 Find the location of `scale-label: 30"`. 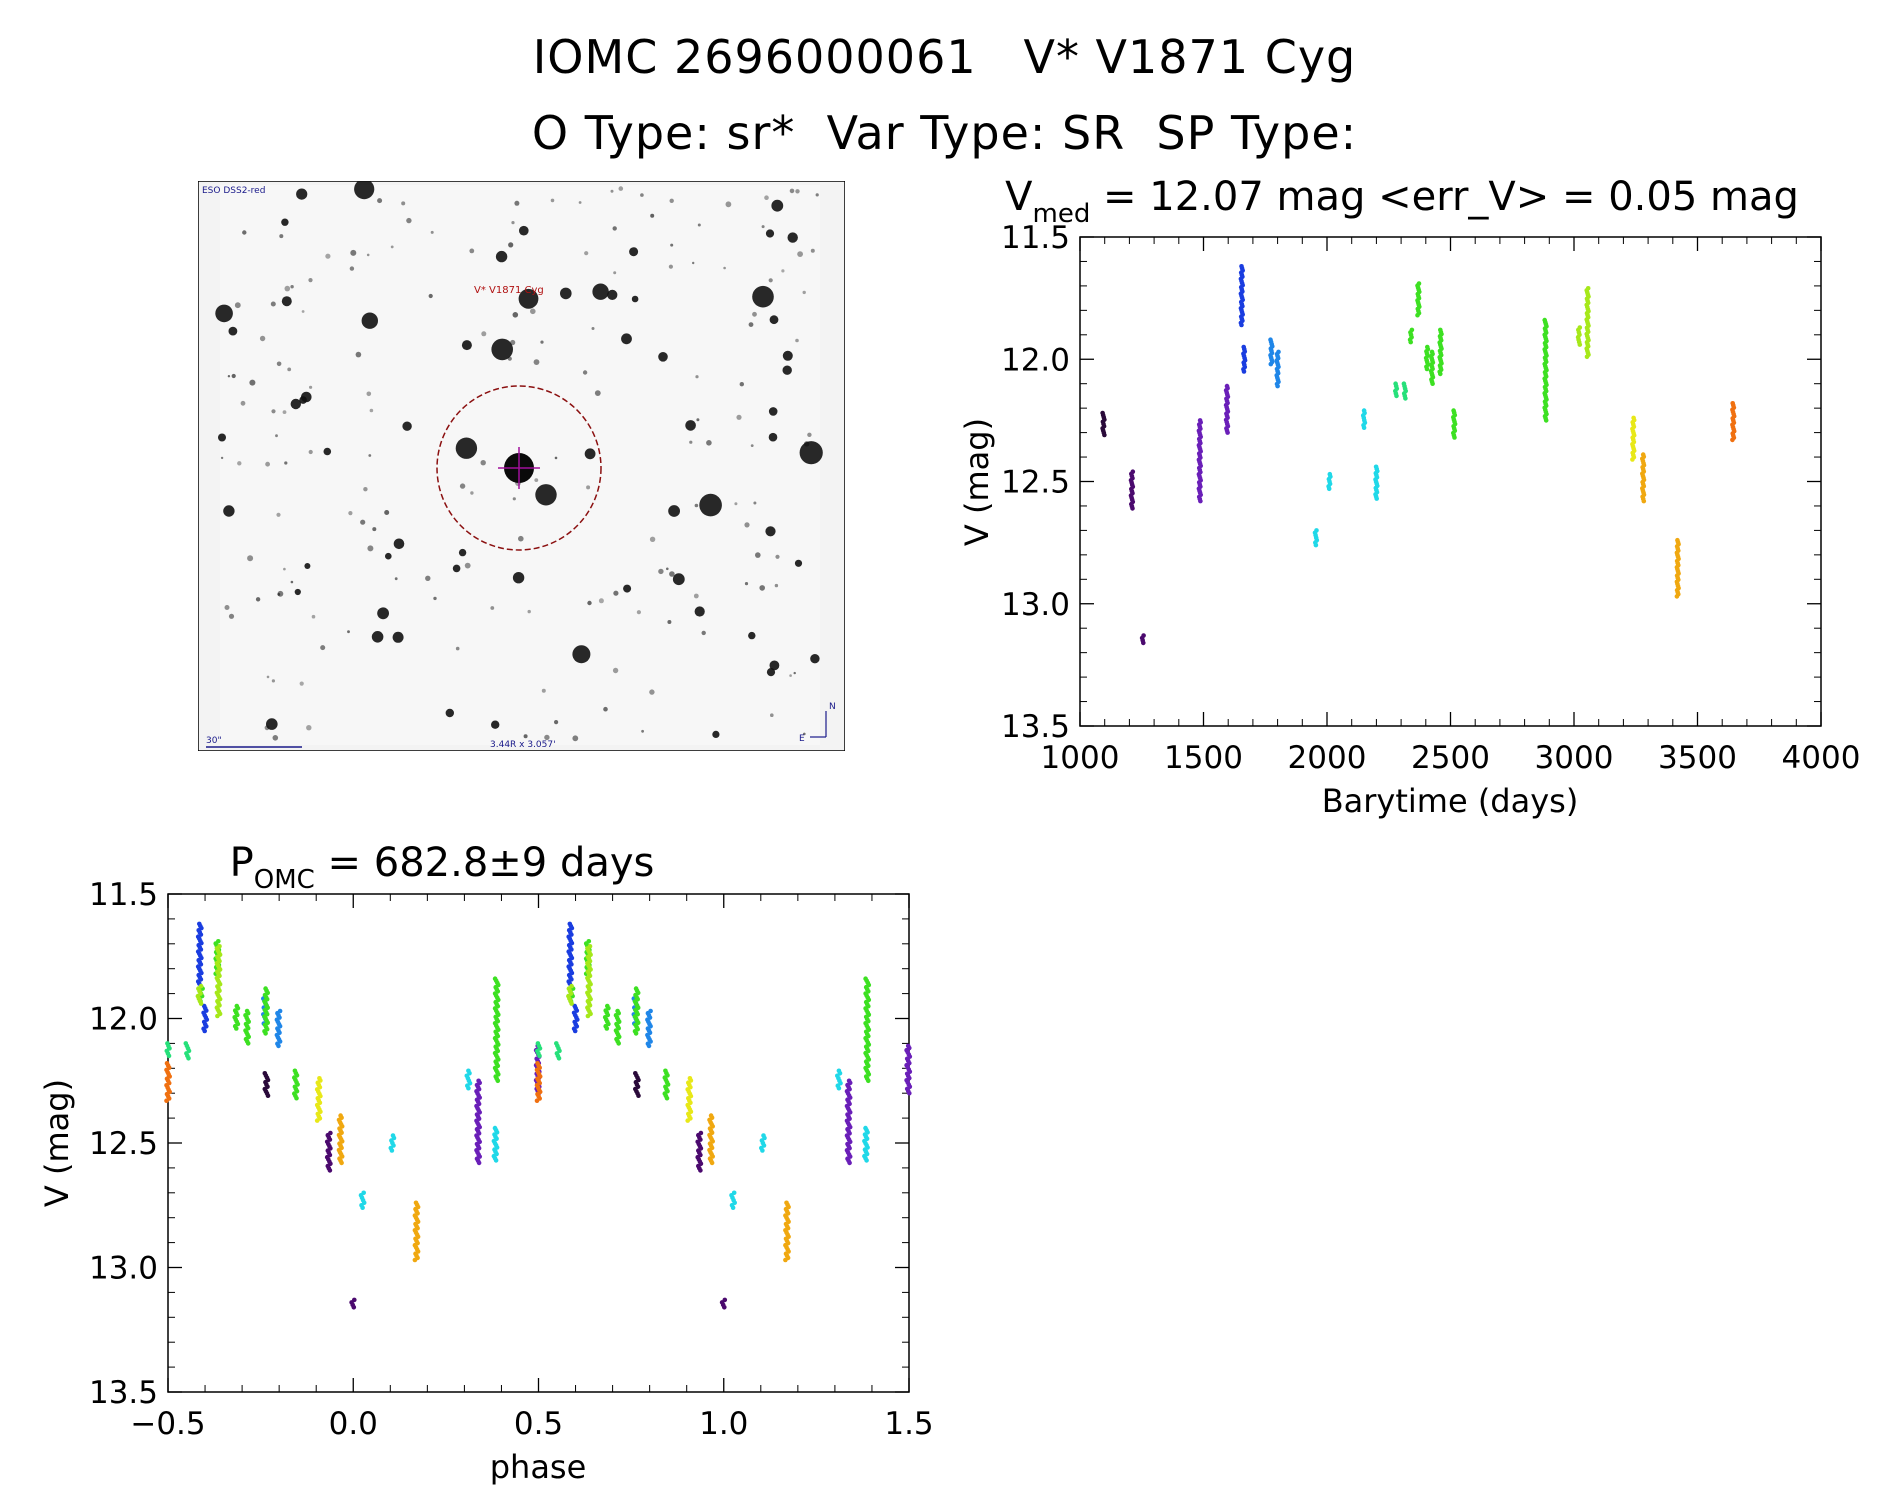

scale-label: 30" is located at coordinates (214, 741).